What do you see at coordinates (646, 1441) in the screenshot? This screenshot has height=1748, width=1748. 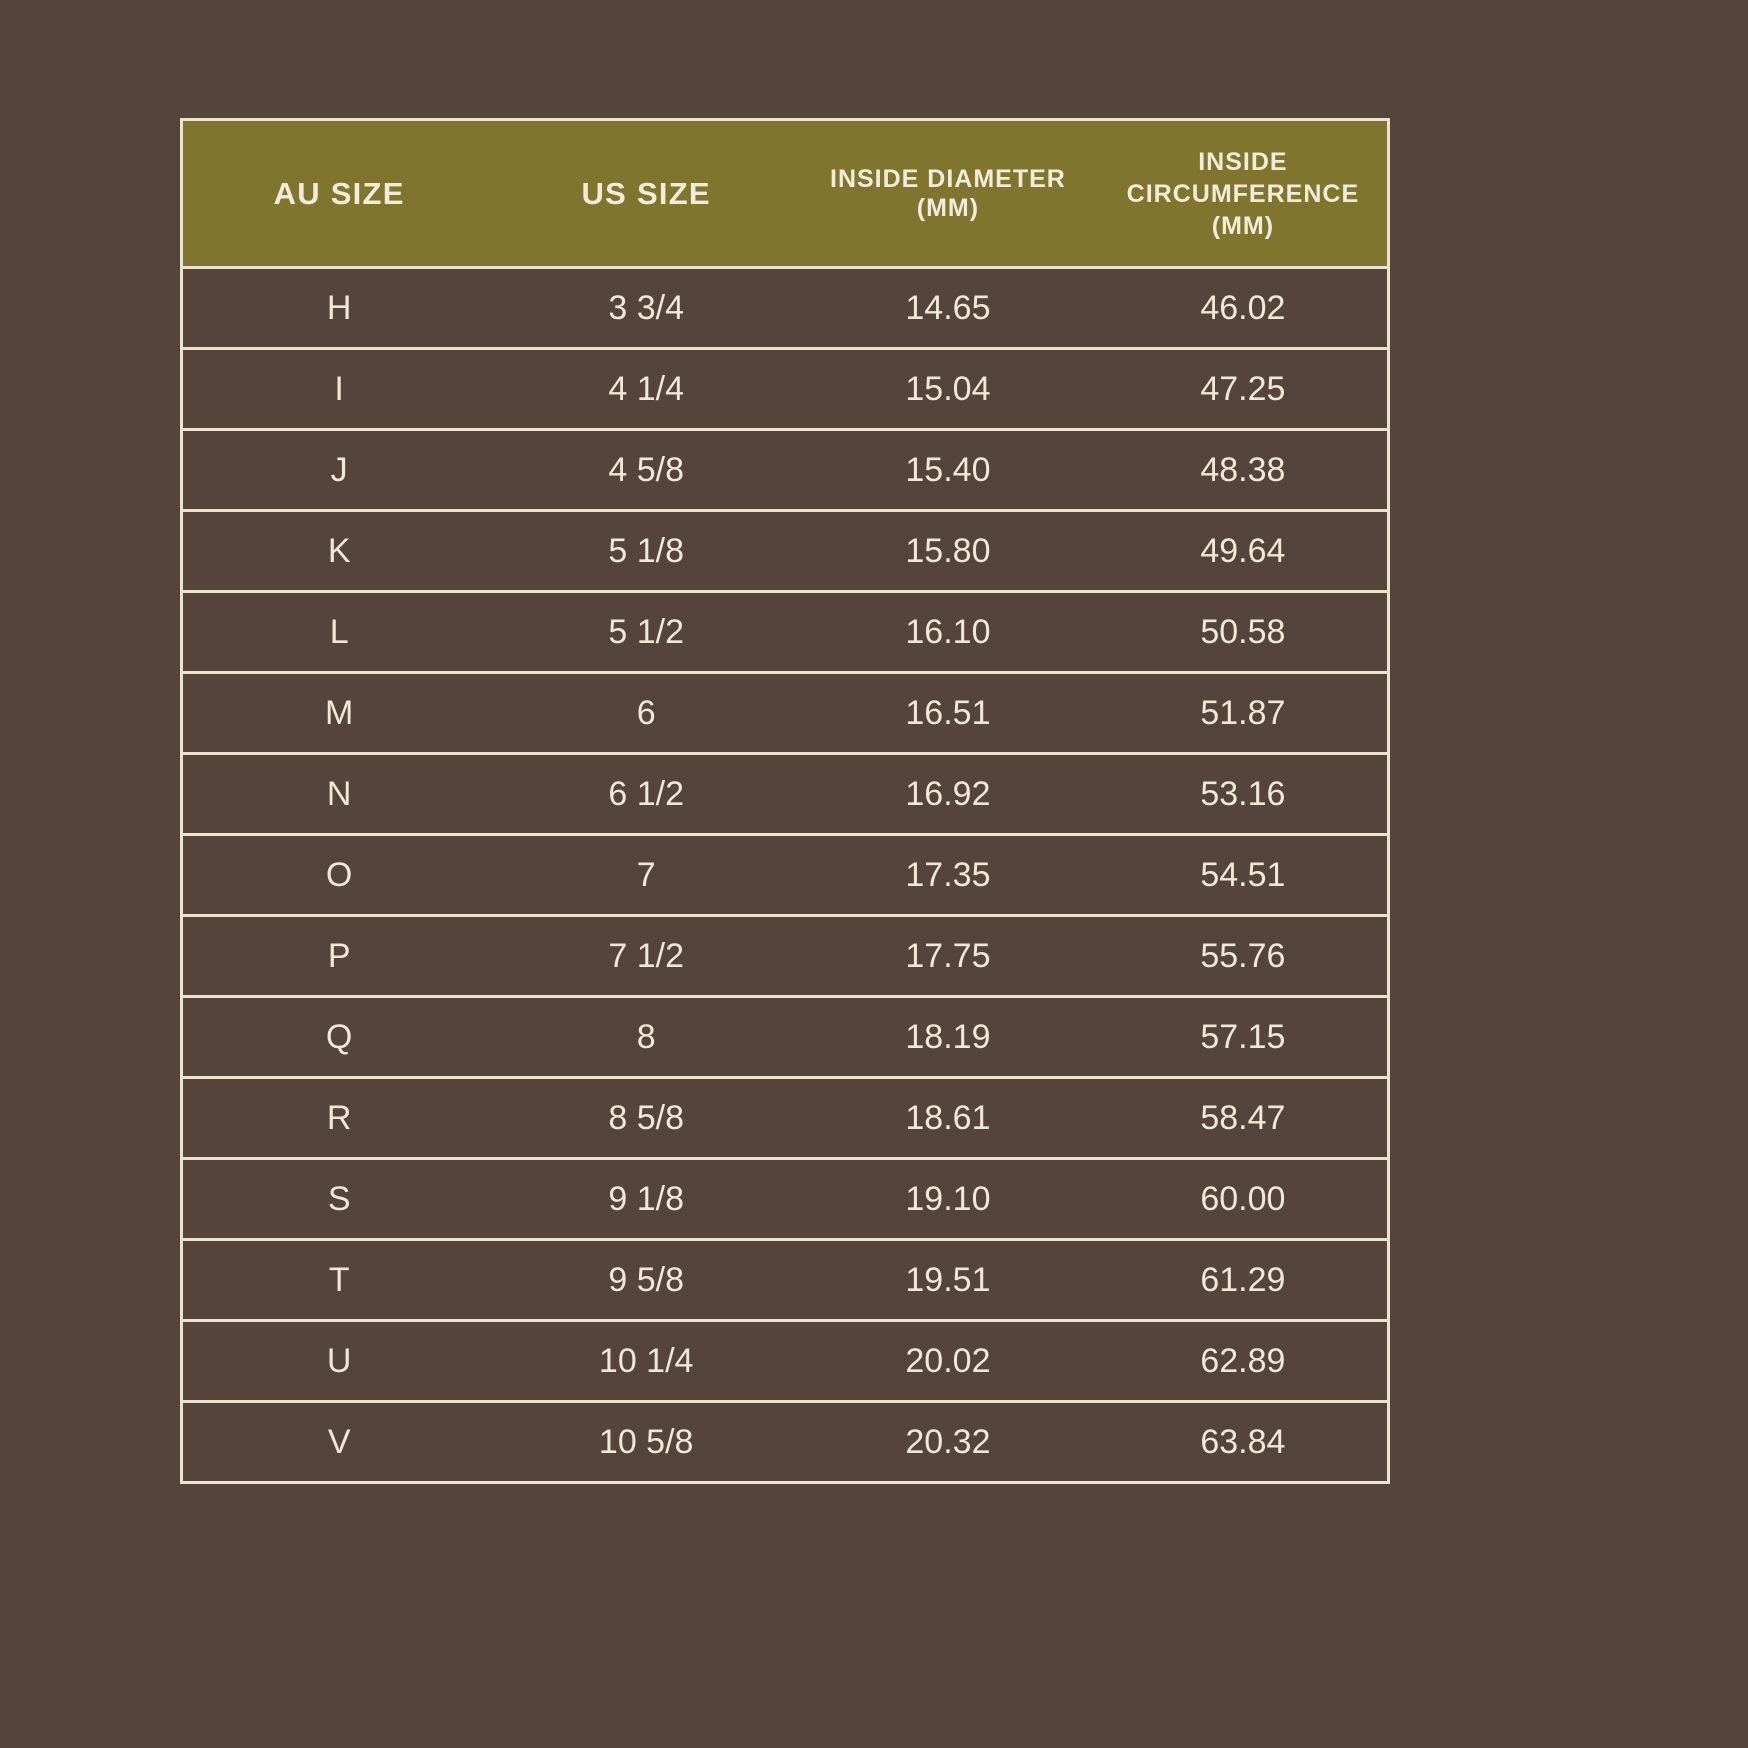 I see `cell-us: 10 5/8` at bounding box center [646, 1441].